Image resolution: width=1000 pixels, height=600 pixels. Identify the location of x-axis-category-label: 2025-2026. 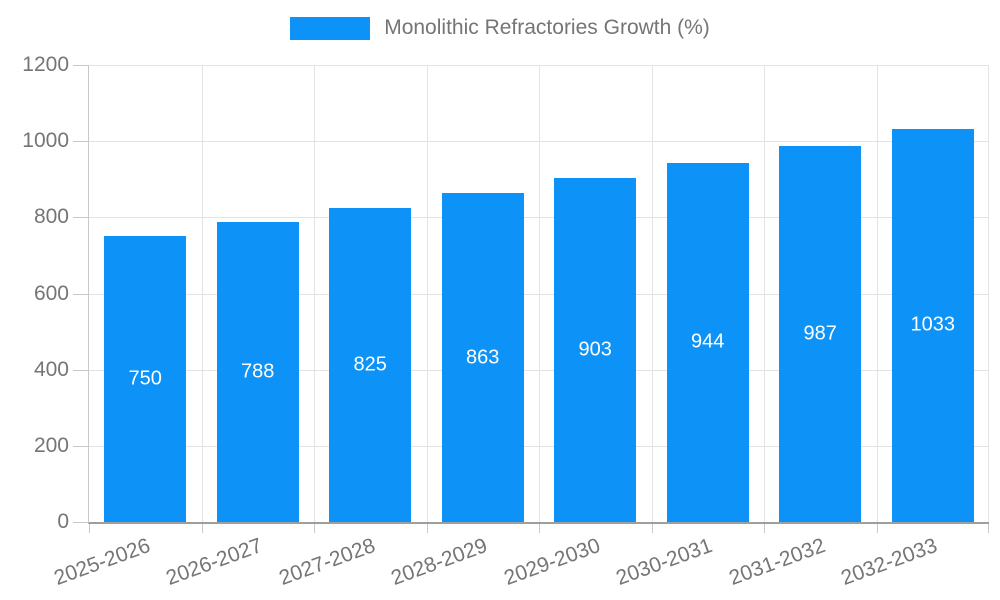
(102, 562).